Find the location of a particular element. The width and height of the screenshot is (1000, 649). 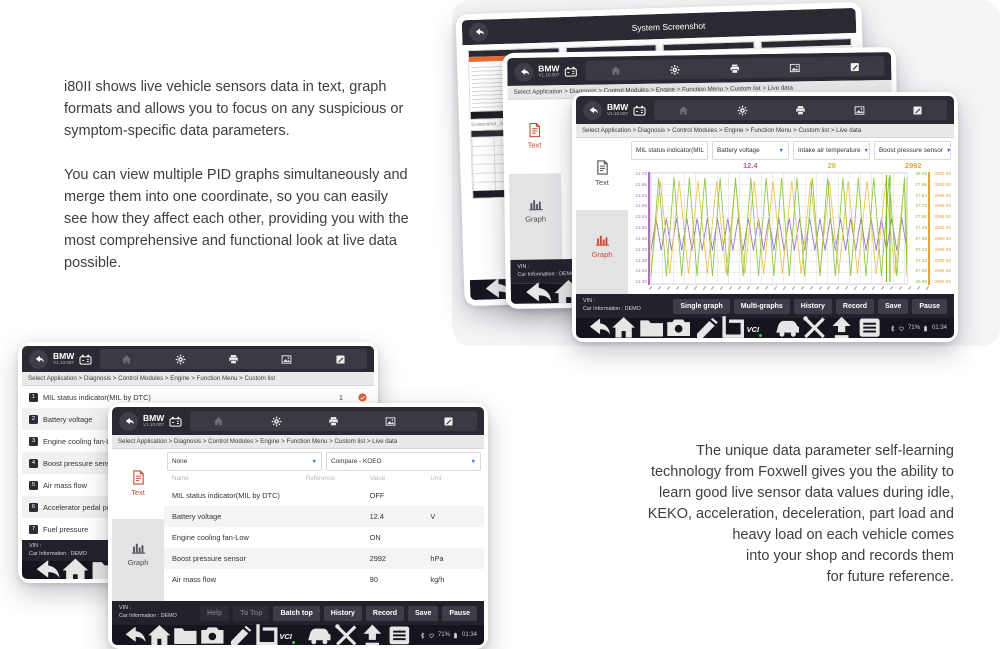

app-version: V1.10.007 is located at coordinates (153, 425).